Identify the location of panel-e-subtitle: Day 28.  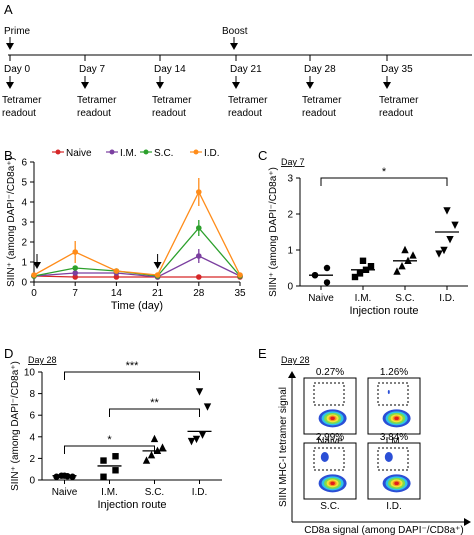
(295, 360).